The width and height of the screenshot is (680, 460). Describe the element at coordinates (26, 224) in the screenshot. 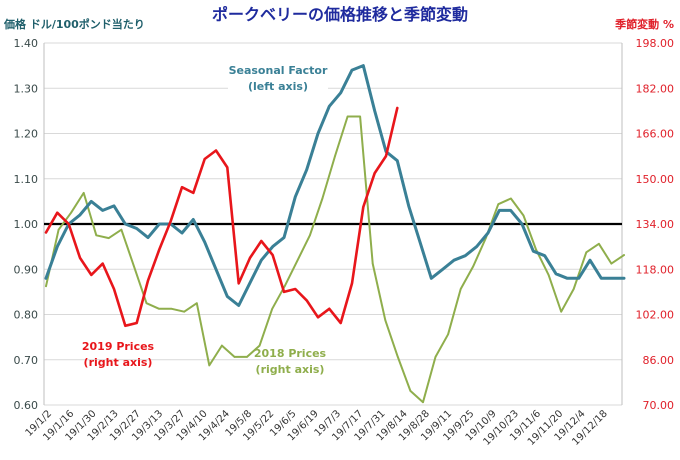

I see `left-tick-label: 1.00` at that location.